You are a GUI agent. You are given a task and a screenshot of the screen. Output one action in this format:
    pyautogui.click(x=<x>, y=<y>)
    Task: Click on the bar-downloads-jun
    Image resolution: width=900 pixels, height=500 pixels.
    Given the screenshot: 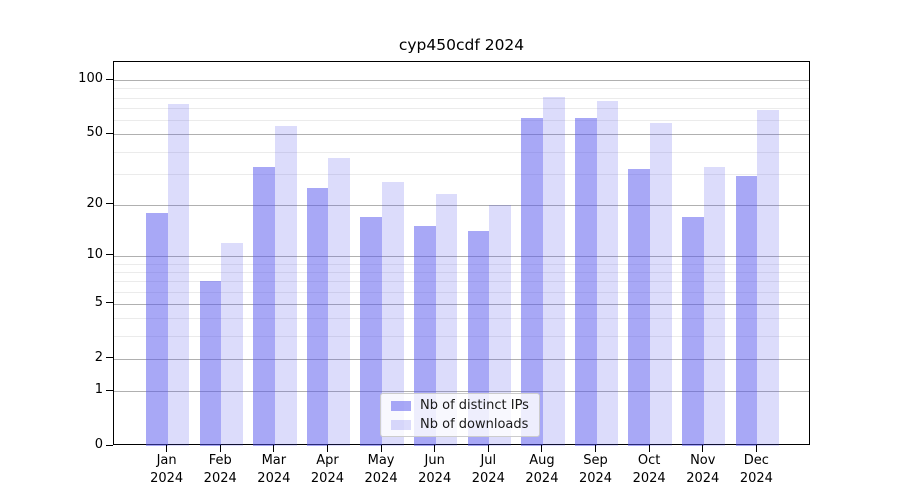 What is the action you would take?
    pyautogui.click(x=446, y=320)
    